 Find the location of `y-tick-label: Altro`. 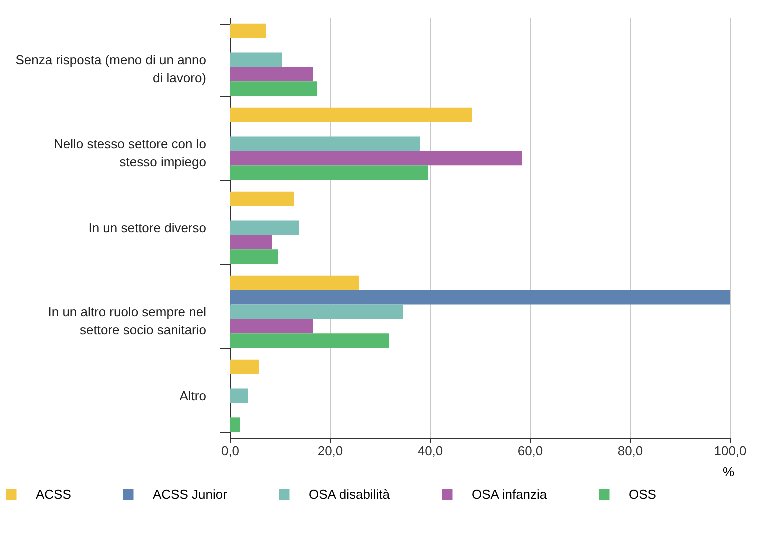

y-tick-label: Altro is located at coordinates (193, 396).